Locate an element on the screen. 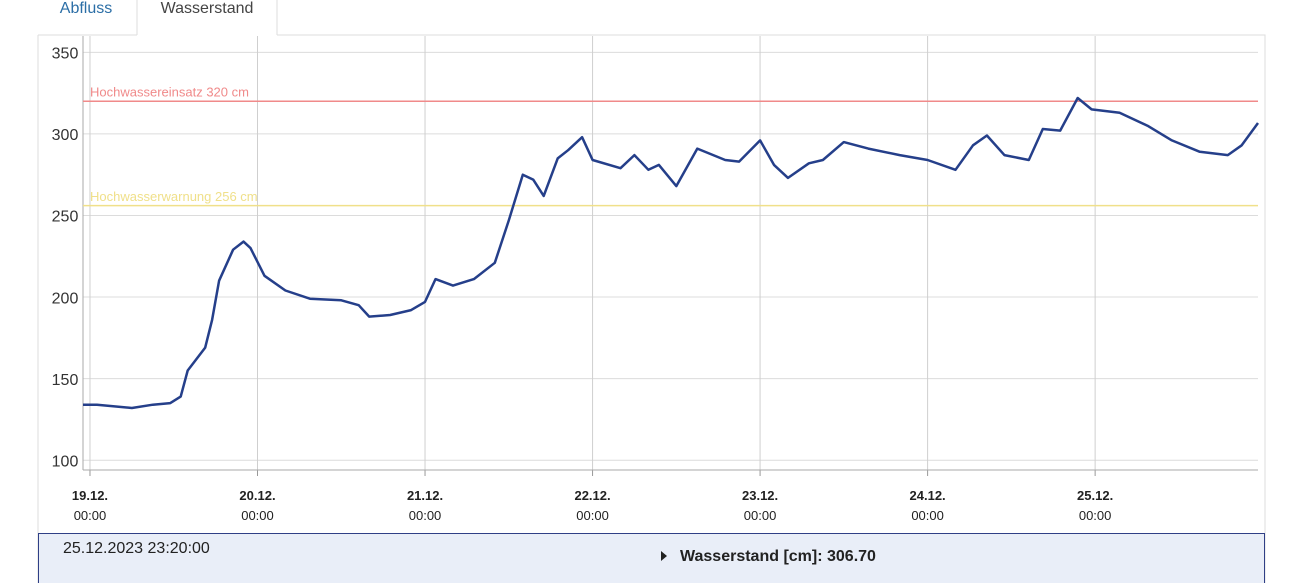  x-tick-label: 23.12. 00:00 is located at coordinates (760, 505).